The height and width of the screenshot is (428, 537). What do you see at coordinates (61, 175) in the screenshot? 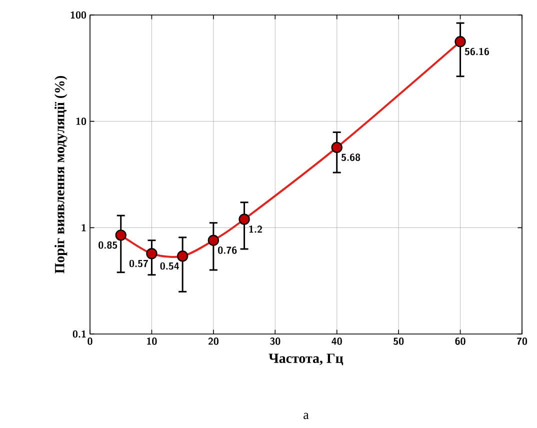
I see `y-axis-title: Поріг виявлення модуляції (%)` at bounding box center [61, 175].